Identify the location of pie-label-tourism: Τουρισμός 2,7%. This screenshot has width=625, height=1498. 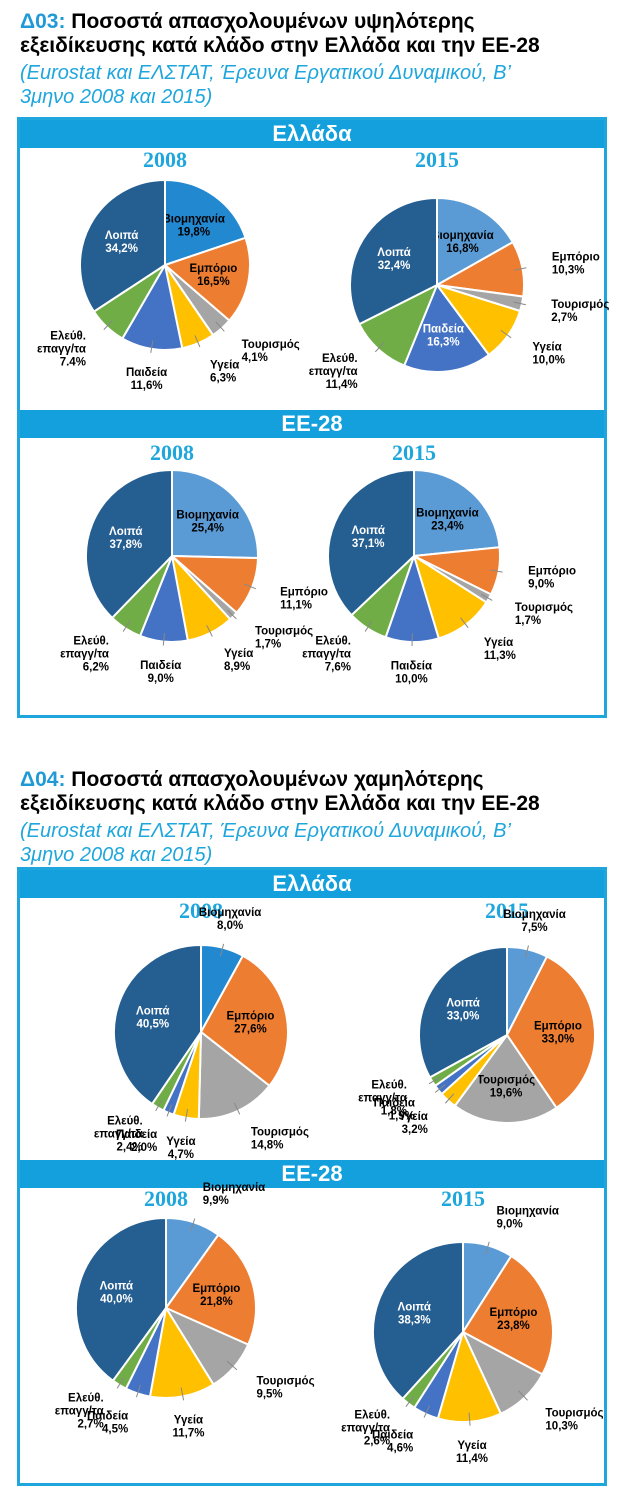
(580, 311).